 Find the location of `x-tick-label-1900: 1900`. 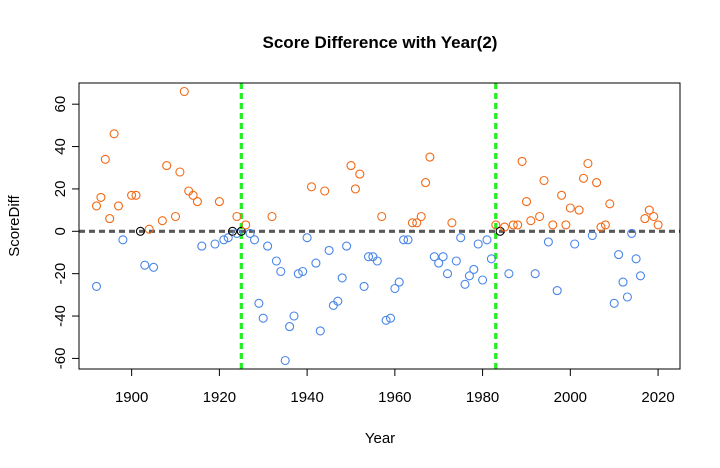

x-tick-label-1900: 1900 is located at coordinates (131, 397).